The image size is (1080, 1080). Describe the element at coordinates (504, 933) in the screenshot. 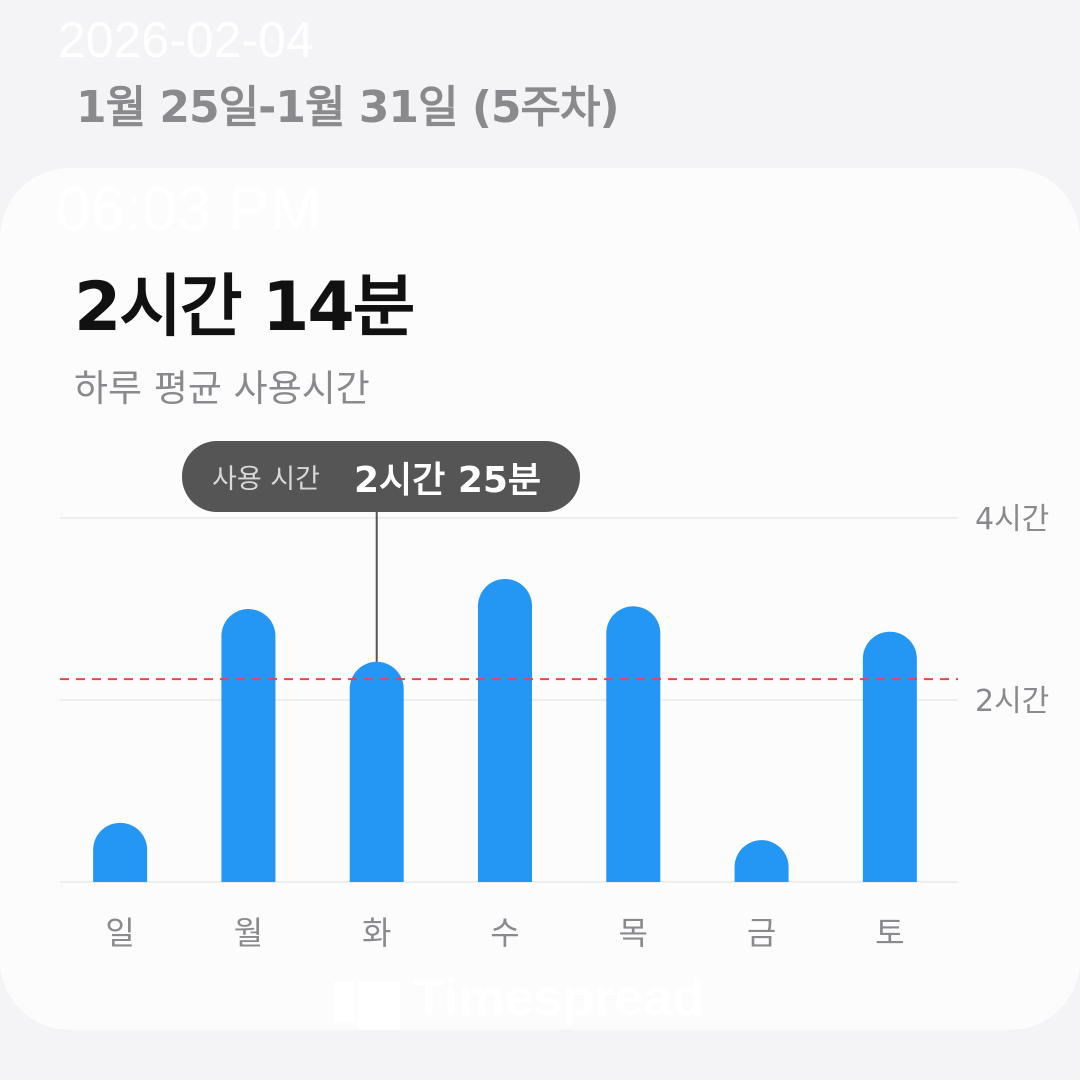

I see `x-tick-label: 수` at that location.